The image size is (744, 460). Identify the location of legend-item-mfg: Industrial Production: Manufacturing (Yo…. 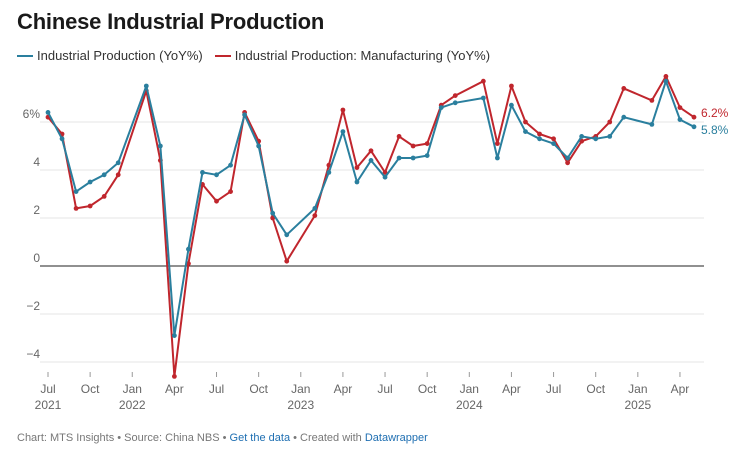
(352, 55).